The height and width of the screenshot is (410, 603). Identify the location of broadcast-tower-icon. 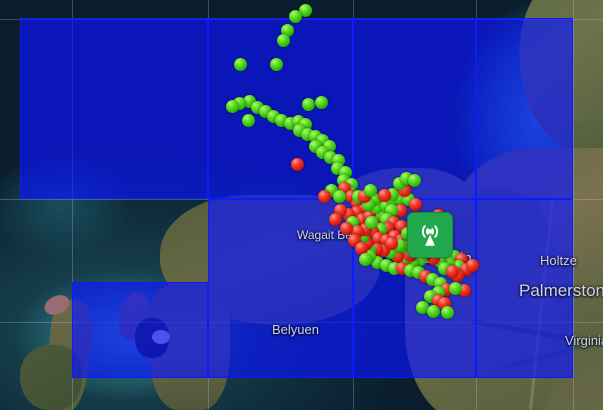
(430, 235).